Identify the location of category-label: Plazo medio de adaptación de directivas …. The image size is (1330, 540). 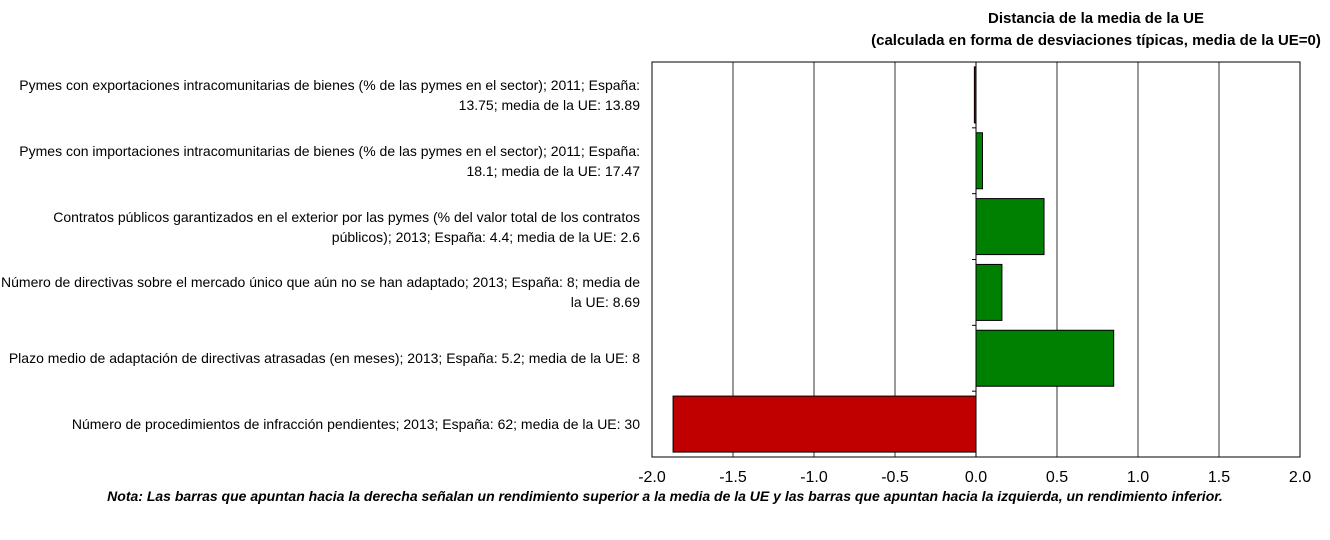
(324, 358).